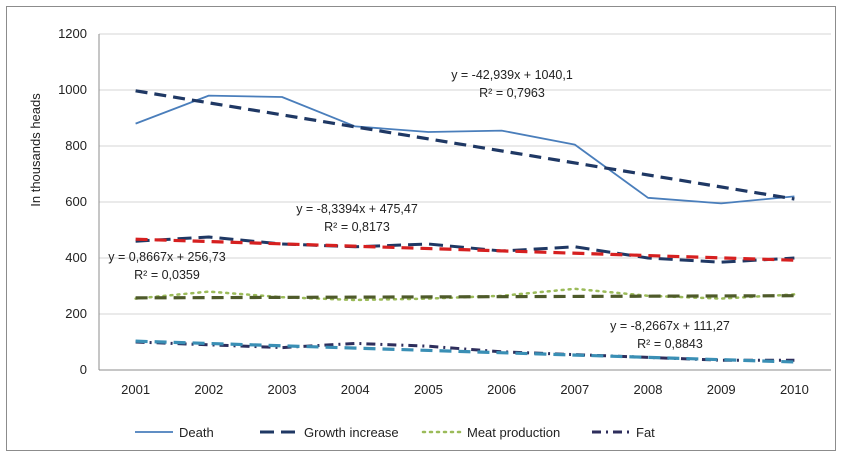 This screenshot has height=457, width=844. Describe the element at coordinates (76, 145) in the screenshot. I see `y-tick-label: 800` at that location.